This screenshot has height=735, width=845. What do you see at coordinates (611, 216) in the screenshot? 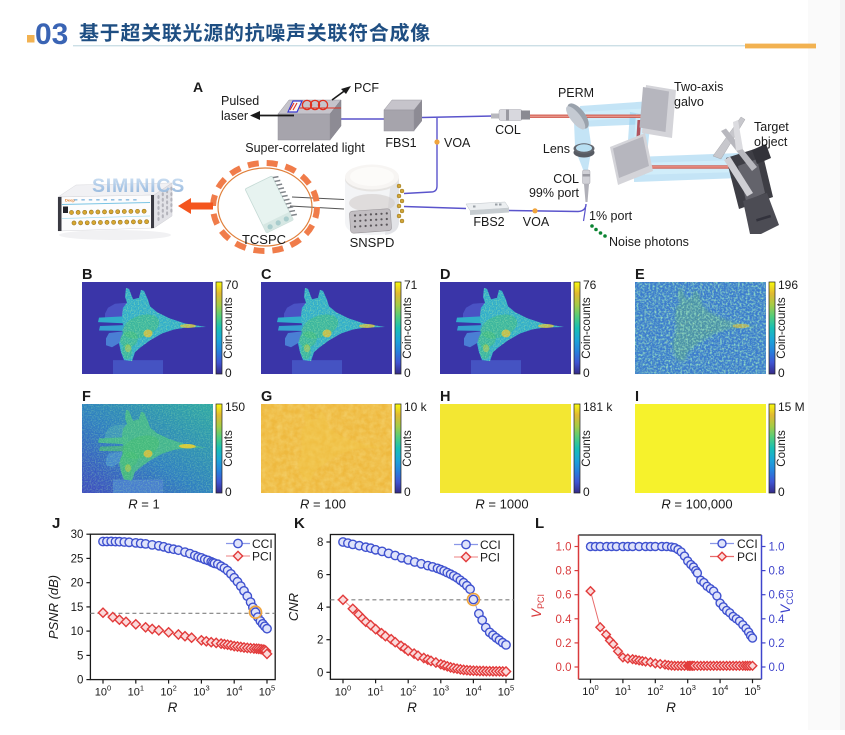
I see `svg-text: 1% port` at bounding box center [611, 216].